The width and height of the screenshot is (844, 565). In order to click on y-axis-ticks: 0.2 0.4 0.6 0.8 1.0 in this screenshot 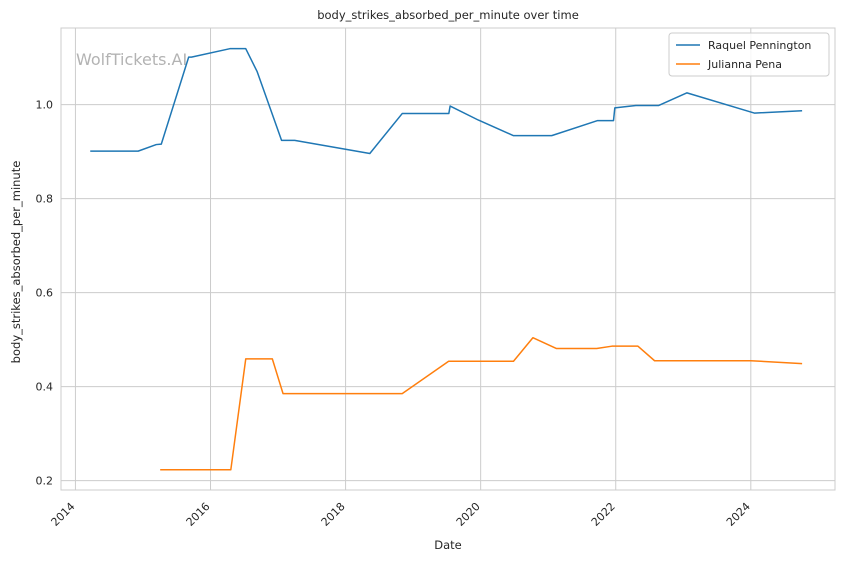, I will do `click(45, 293)`.